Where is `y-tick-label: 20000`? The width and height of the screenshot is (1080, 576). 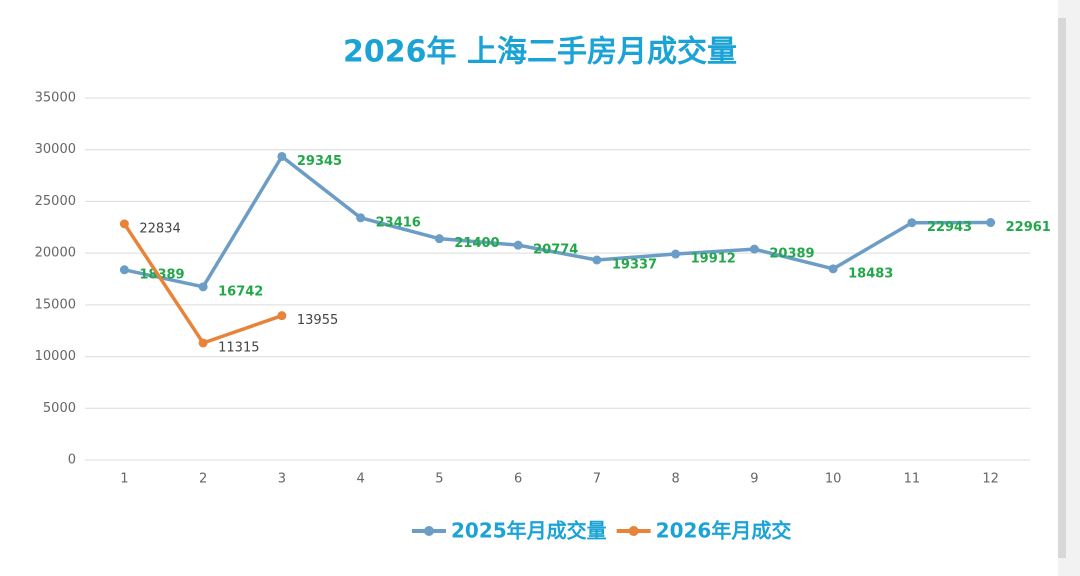
y-tick-label: 20000 is located at coordinates (55, 253).